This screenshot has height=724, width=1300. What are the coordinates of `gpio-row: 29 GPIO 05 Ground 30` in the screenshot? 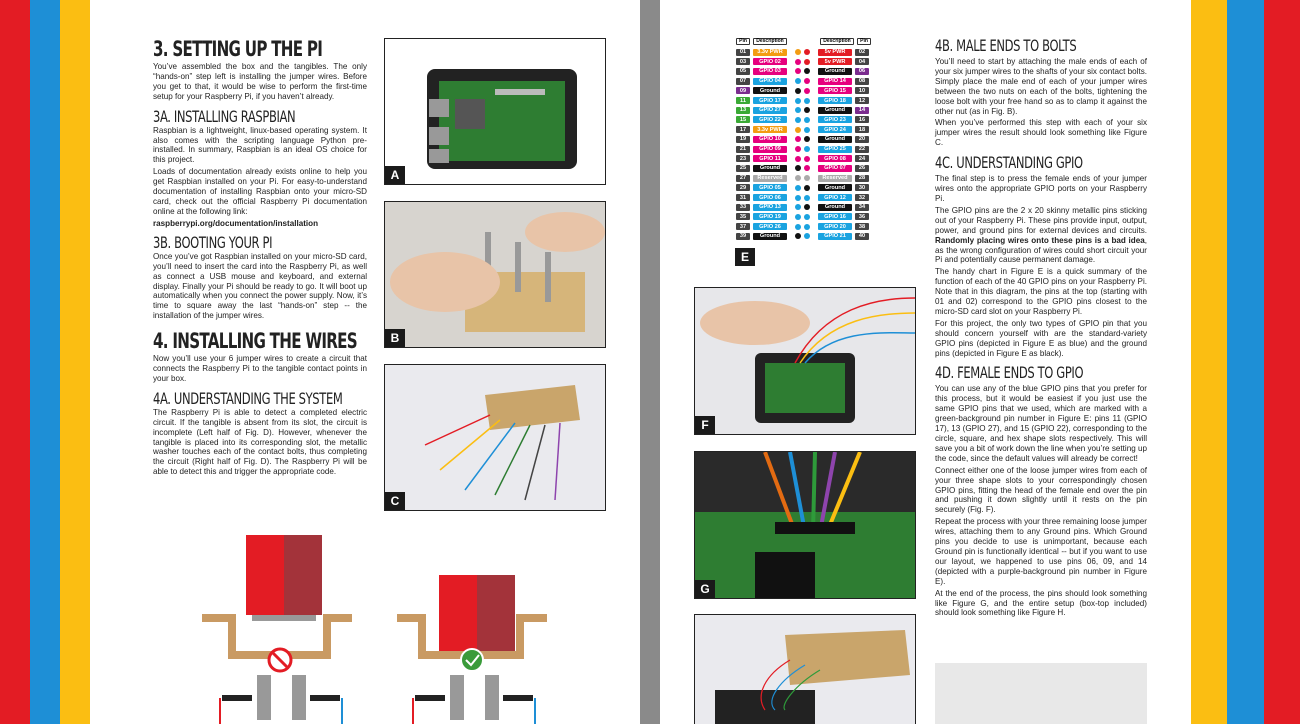 It's located at (802, 188).